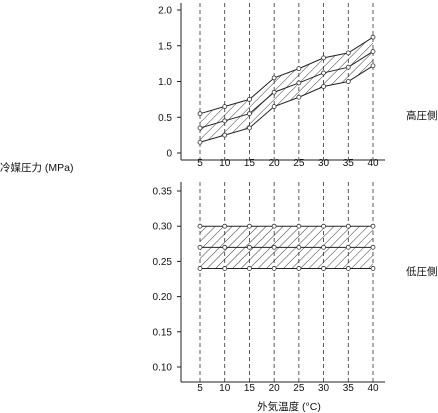 This screenshot has height=413, width=438. I want to click on low-x-tick-label-5: 5, so click(200, 388).